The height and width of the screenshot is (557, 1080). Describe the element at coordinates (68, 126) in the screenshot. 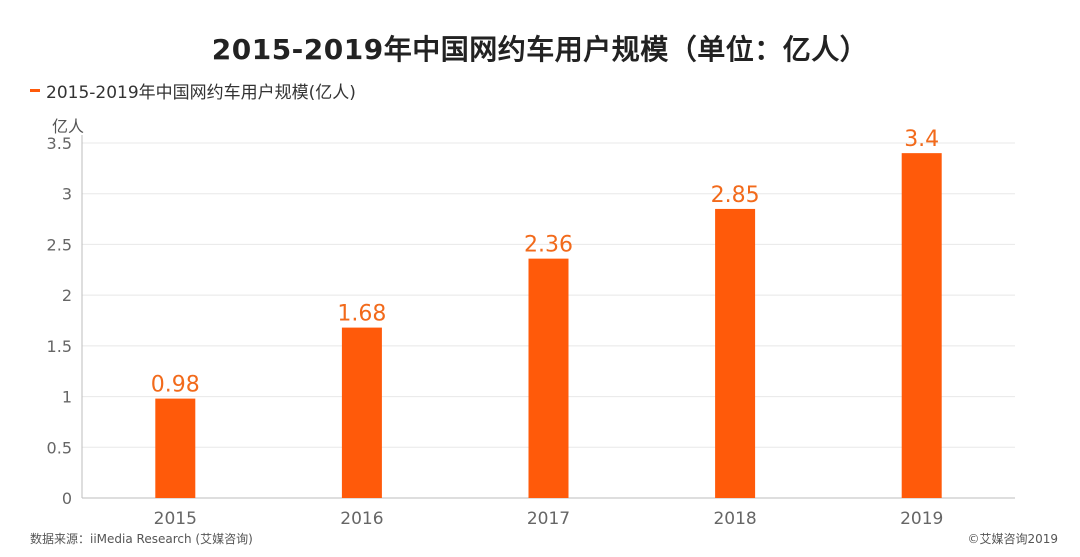

I see `y-axis-unit-label: 亿人` at that location.